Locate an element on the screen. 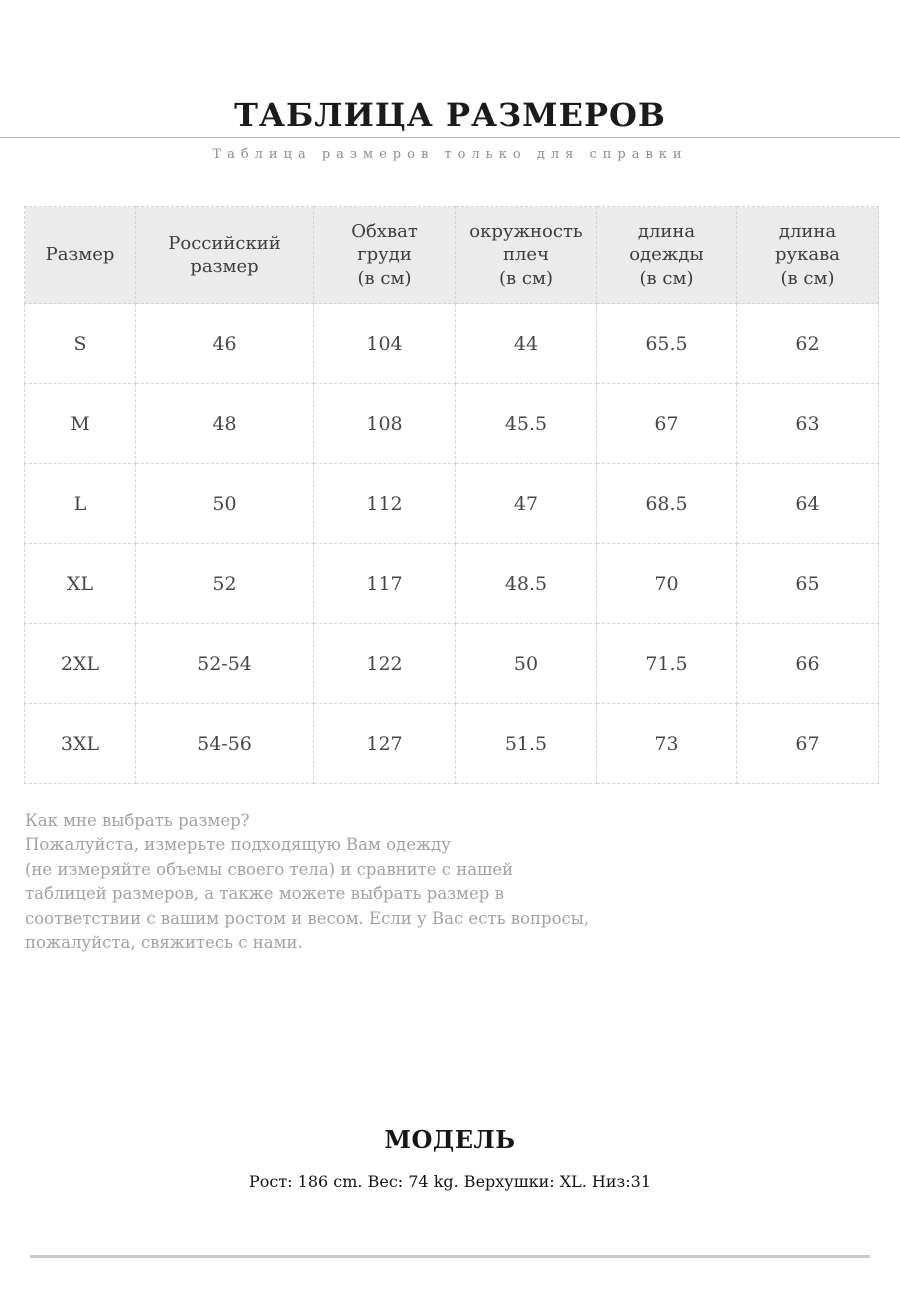  cell-russian-size: 50 is located at coordinates (224, 503).